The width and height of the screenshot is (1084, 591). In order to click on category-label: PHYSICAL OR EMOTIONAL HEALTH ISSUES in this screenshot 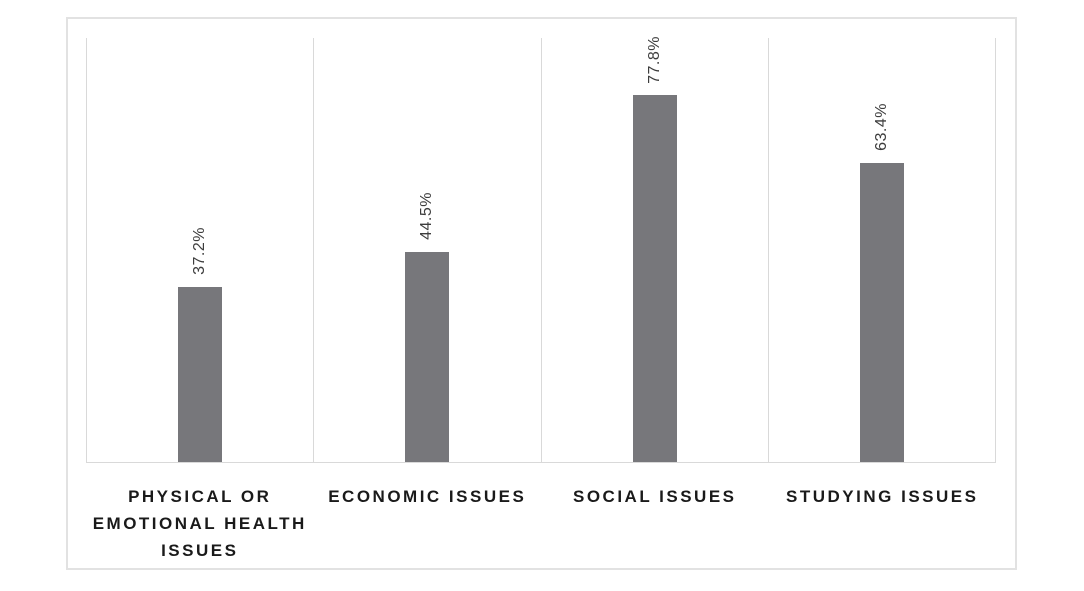, I will do `click(200, 523)`.